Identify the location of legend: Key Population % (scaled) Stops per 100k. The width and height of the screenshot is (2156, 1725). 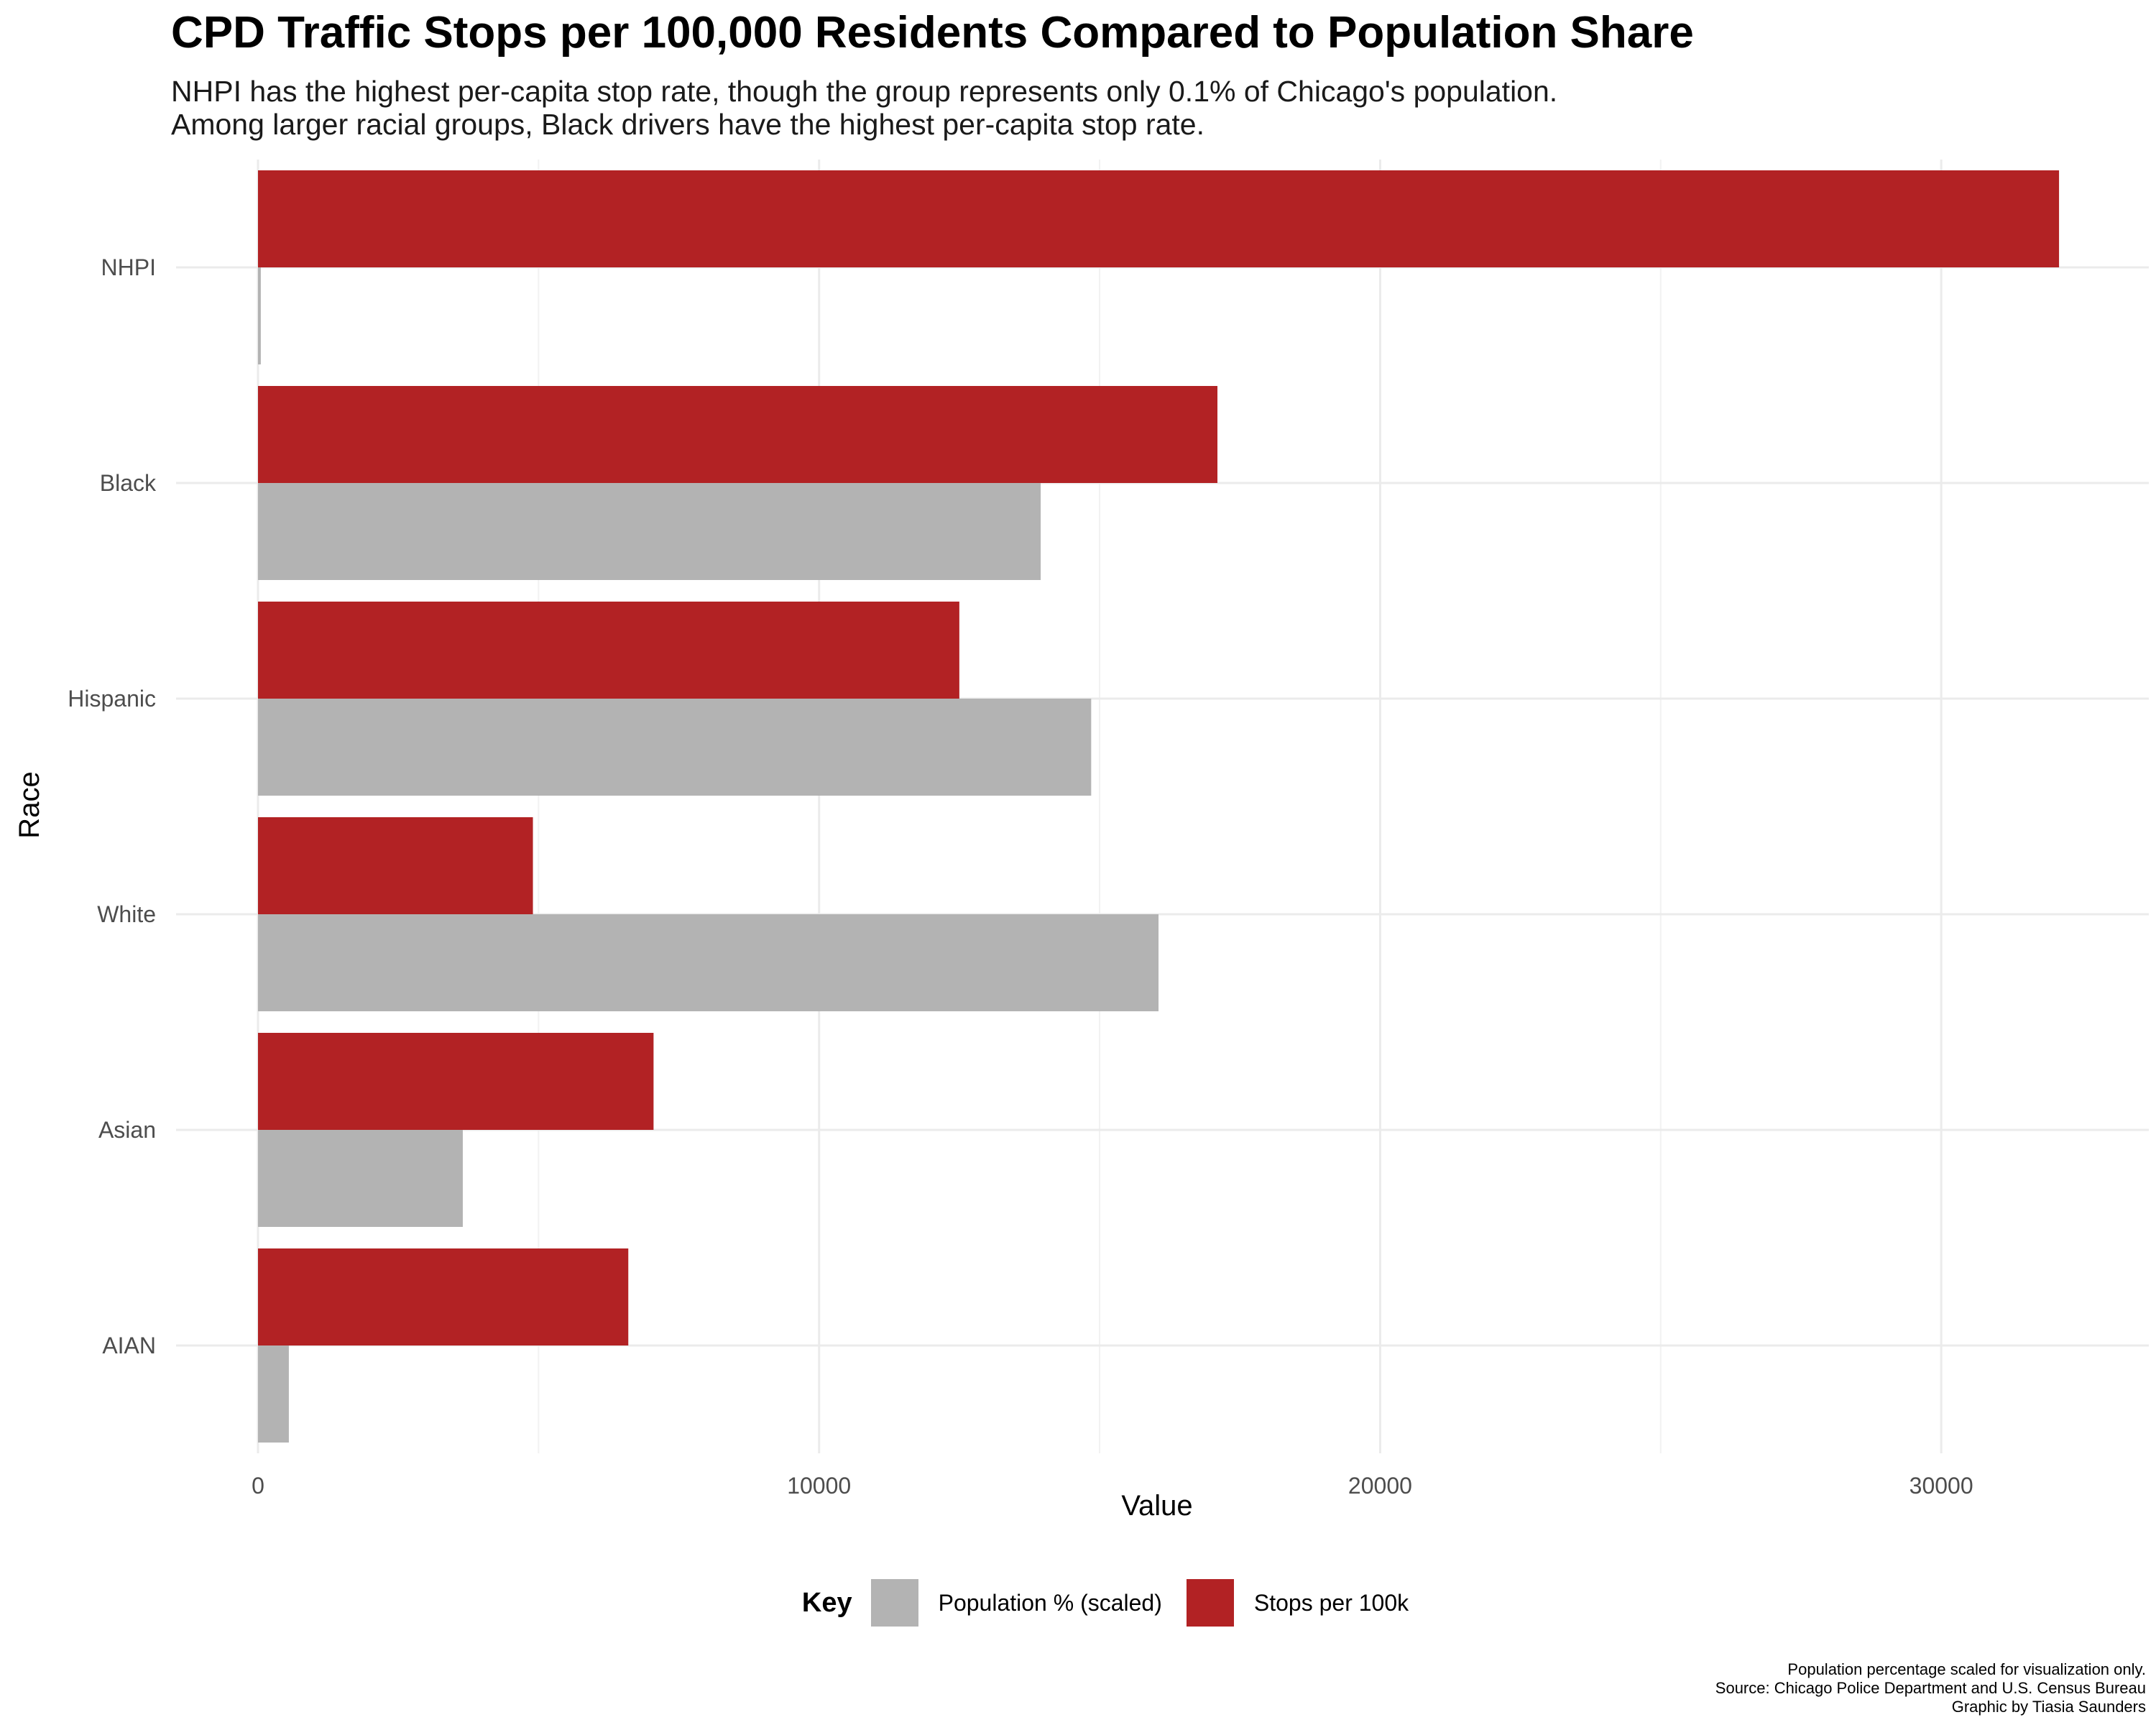
(1078, 1603).